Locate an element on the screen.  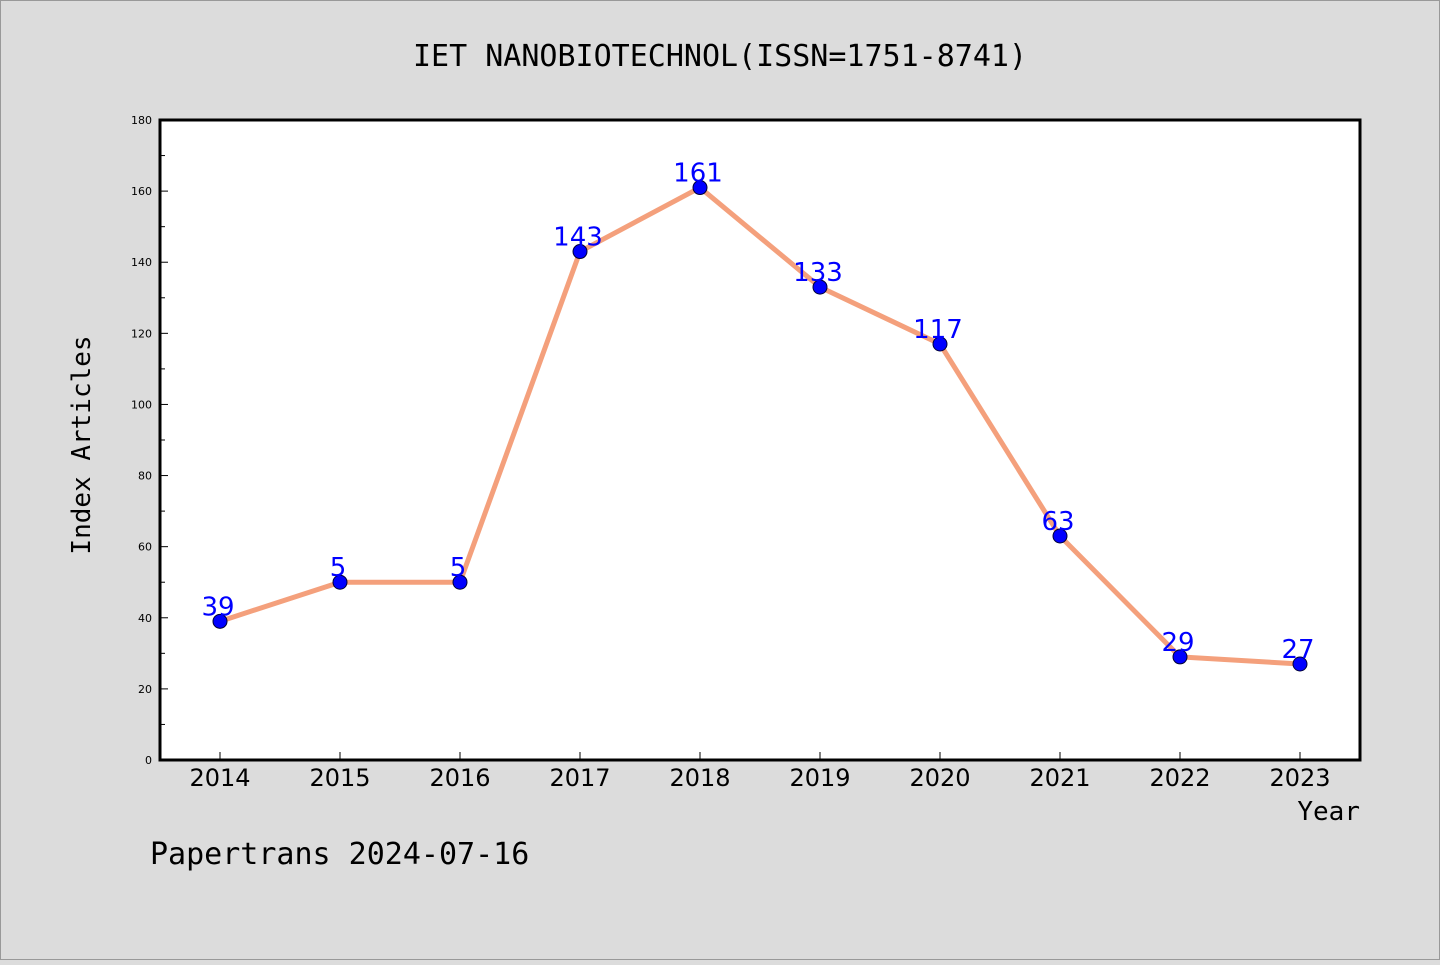
y-tick-label: 60 is located at coordinates (145, 547).